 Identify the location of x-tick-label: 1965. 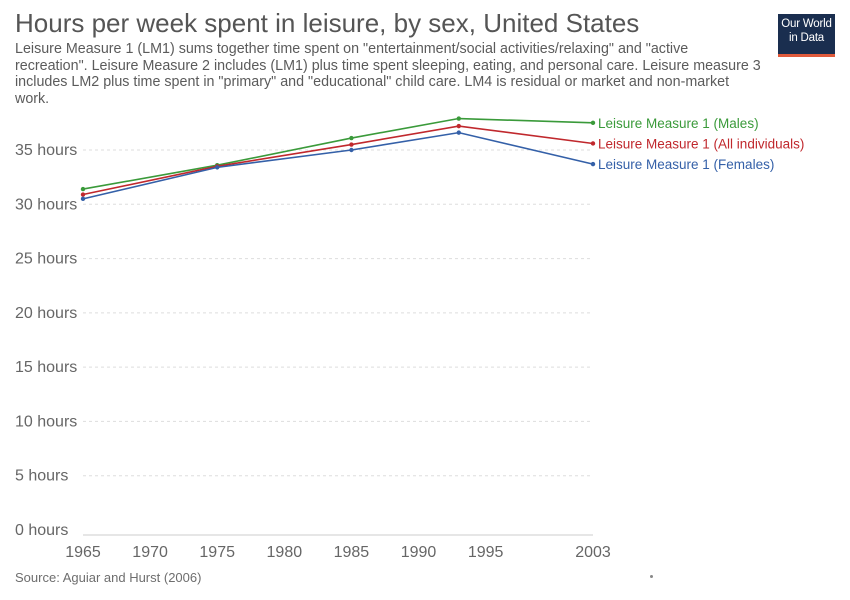
(83, 552).